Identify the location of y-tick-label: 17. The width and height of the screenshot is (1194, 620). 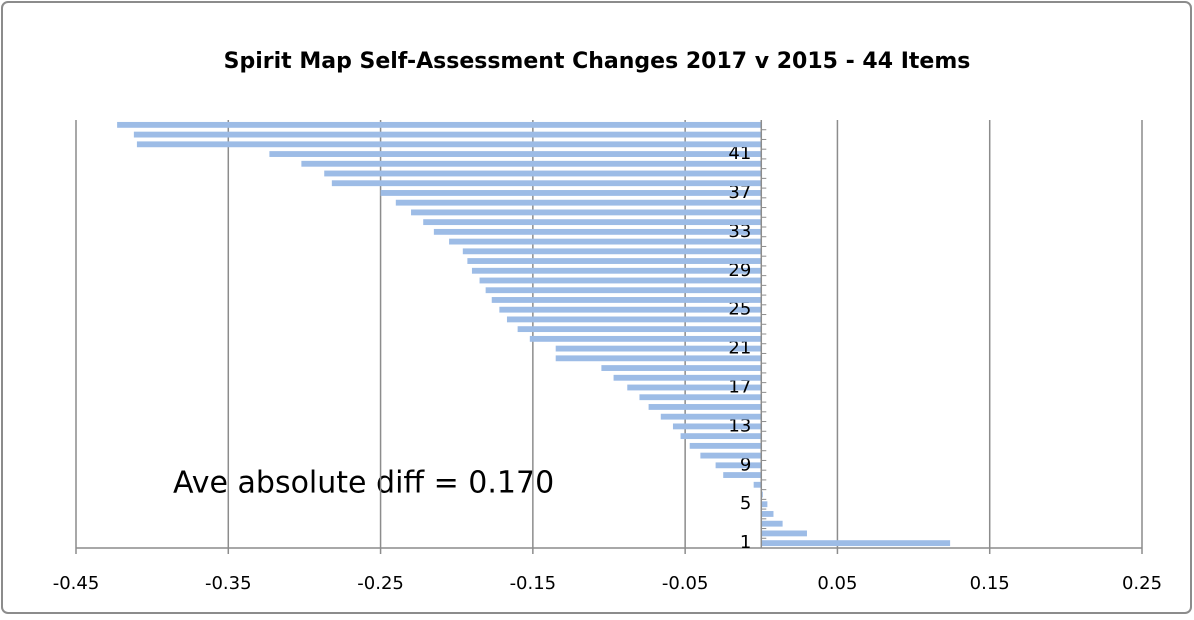
(739, 387).